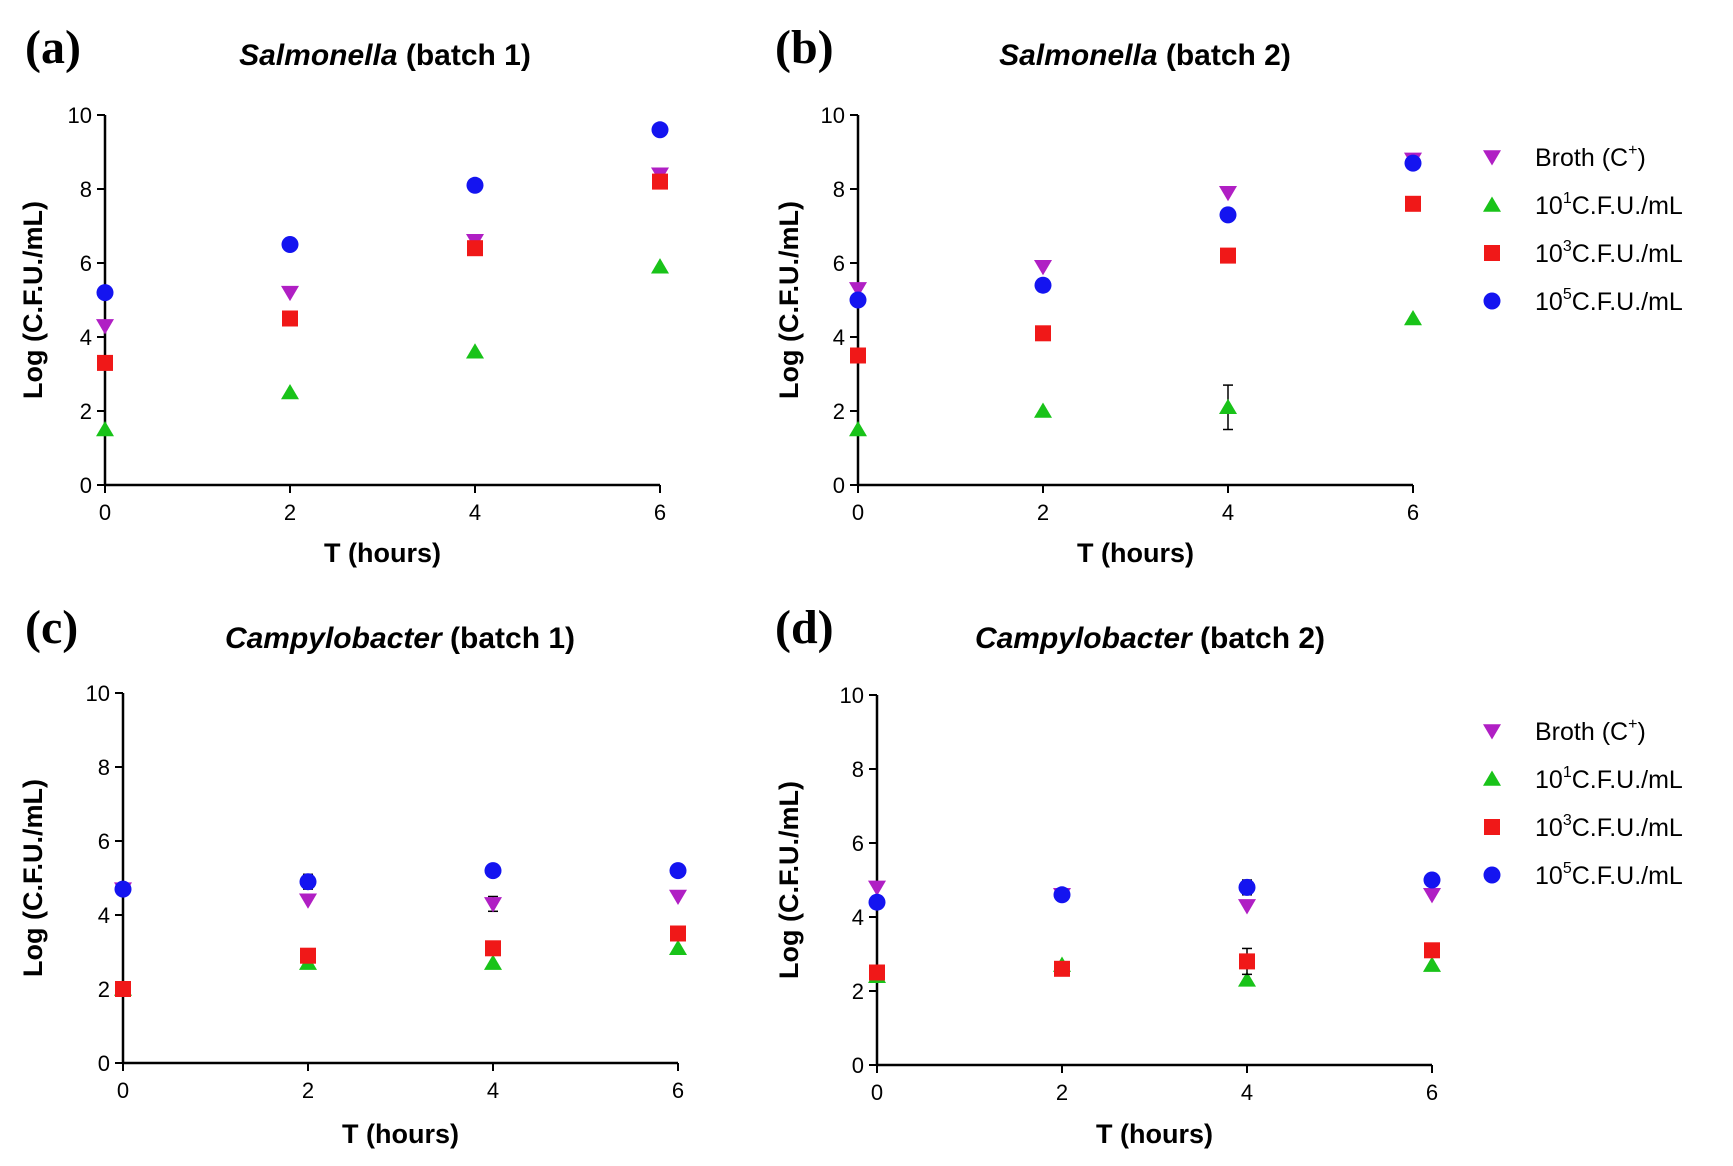  I want to click on chart-title-rest: (batch 1), so click(464, 55).